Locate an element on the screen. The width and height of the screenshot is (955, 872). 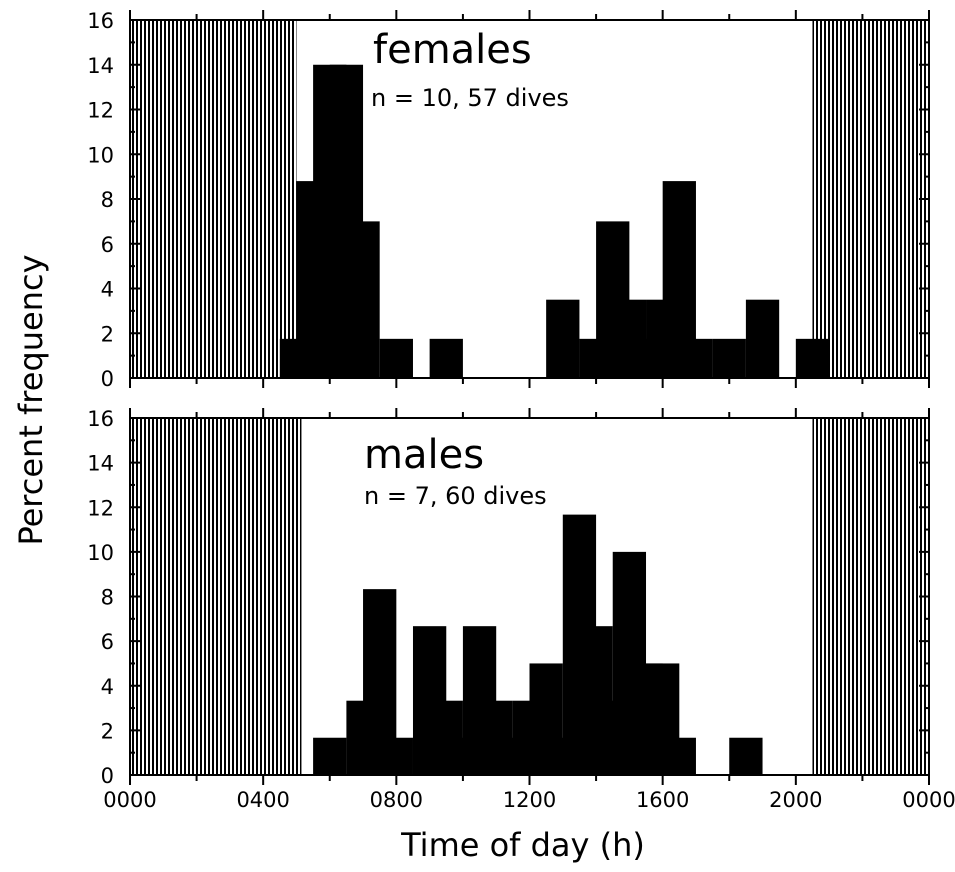
y-axis-title: Percent frequency is located at coordinates (31, 399).